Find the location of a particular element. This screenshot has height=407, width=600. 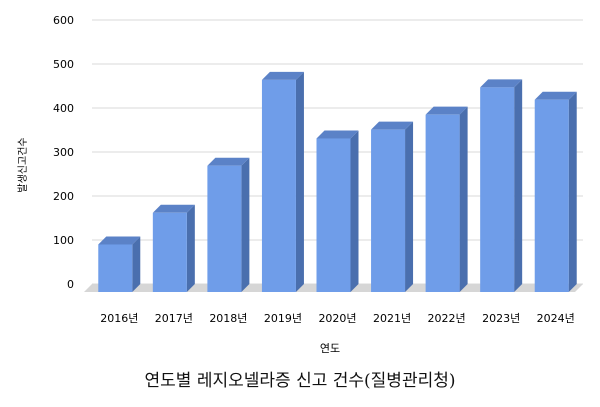

bar-2021년 is located at coordinates (392, 206).